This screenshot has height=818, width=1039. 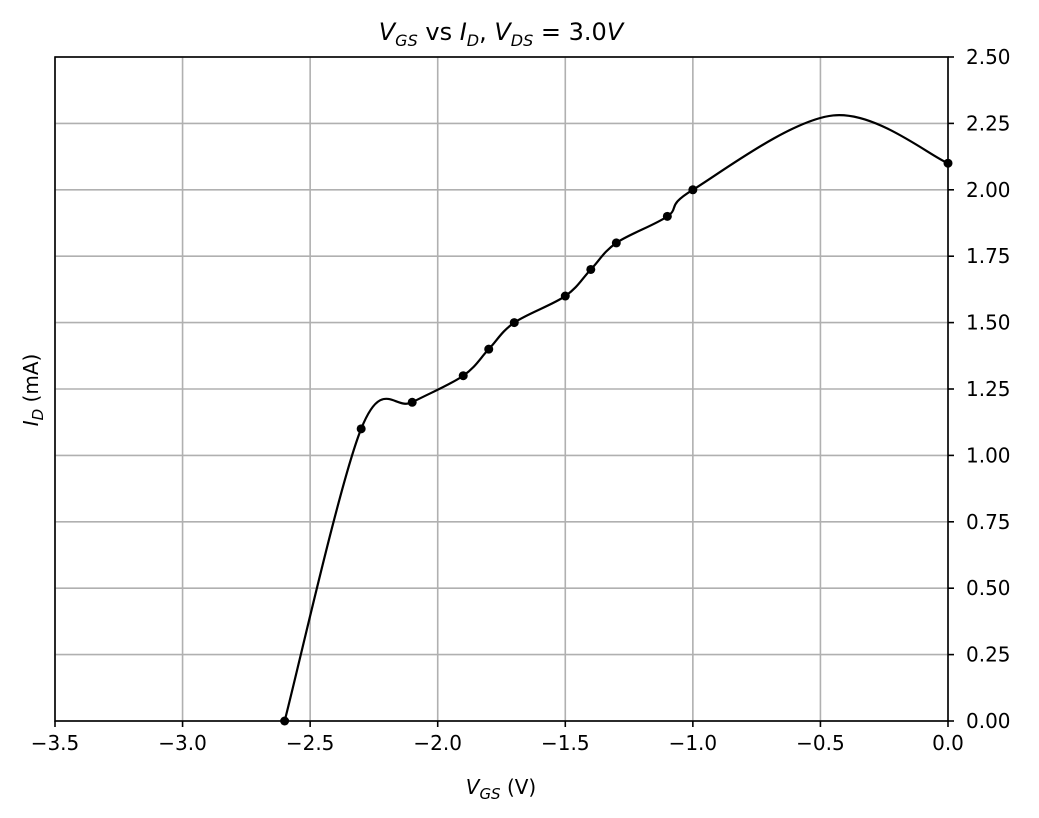 What do you see at coordinates (693, 743) in the screenshot?
I see `x-tick-label: −1.0` at bounding box center [693, 743].